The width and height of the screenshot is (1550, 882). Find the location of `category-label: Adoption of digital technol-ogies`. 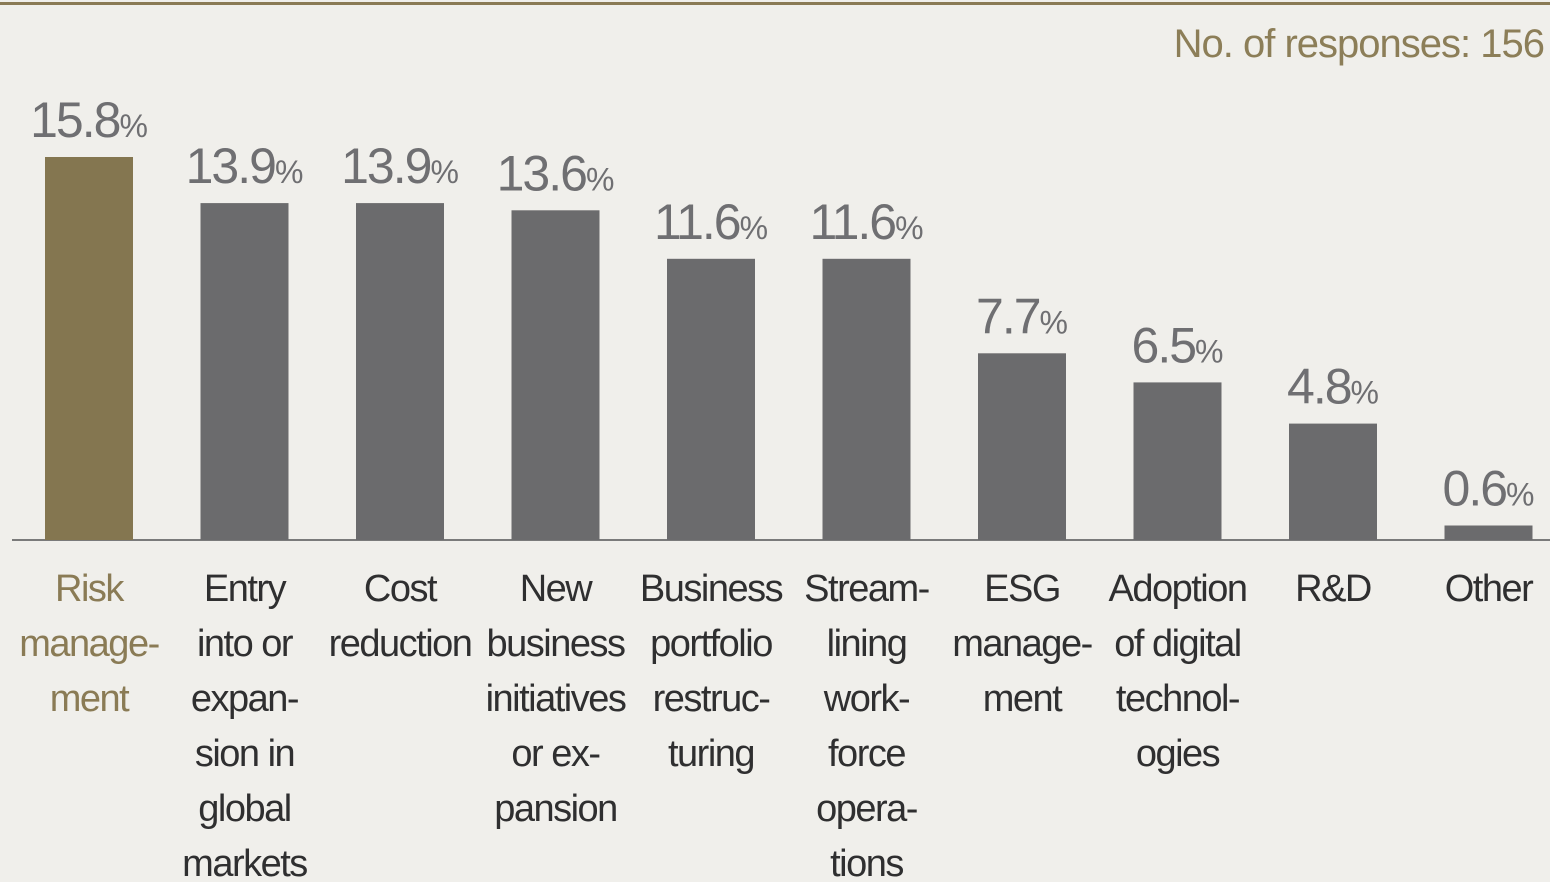

category-label: Adoption of digital technol-ogies is located at coordinates (1177, 671).